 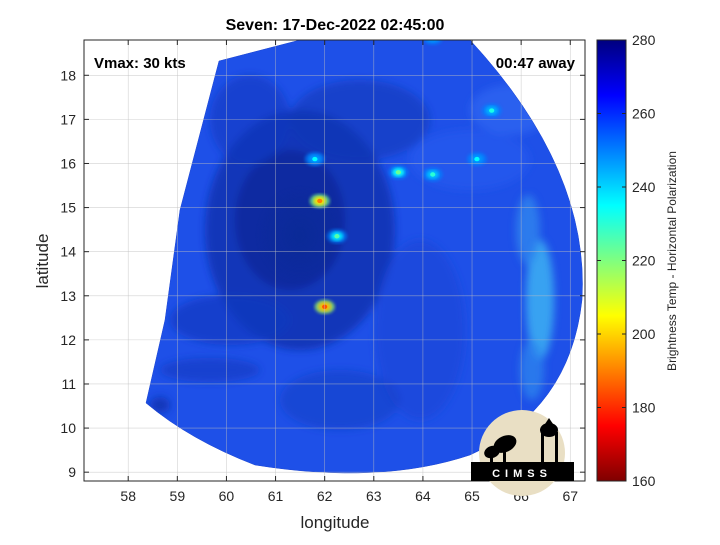 What do you see at coordinates (325, 496) in the screenshot?
I see `x-tick-label: 62` at bounding box center [325, 496].